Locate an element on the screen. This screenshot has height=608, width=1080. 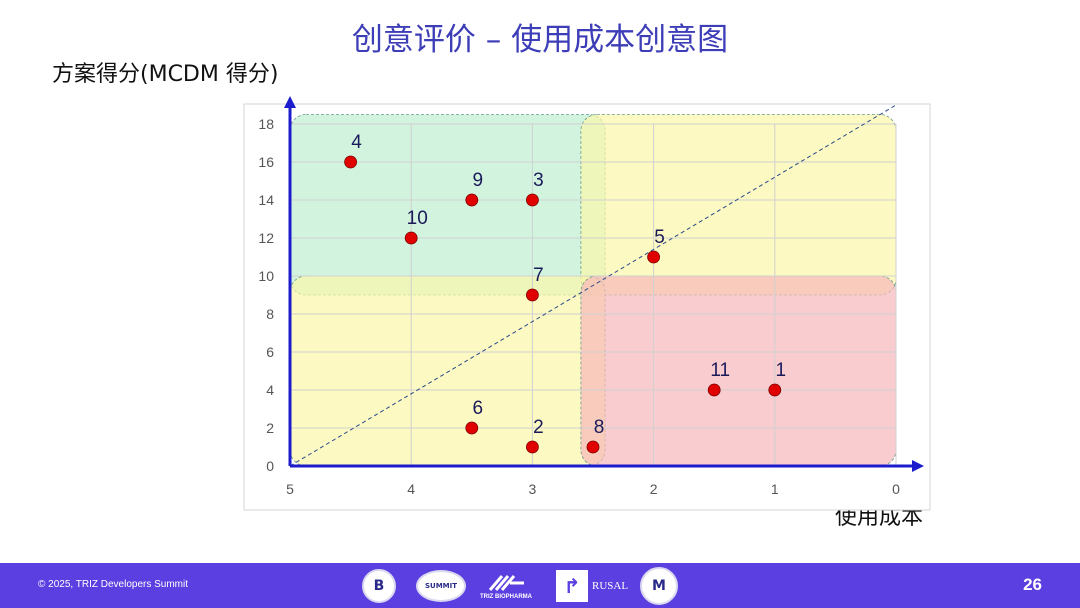
x-tick-label: 1 is located at coordinates (775, 489).